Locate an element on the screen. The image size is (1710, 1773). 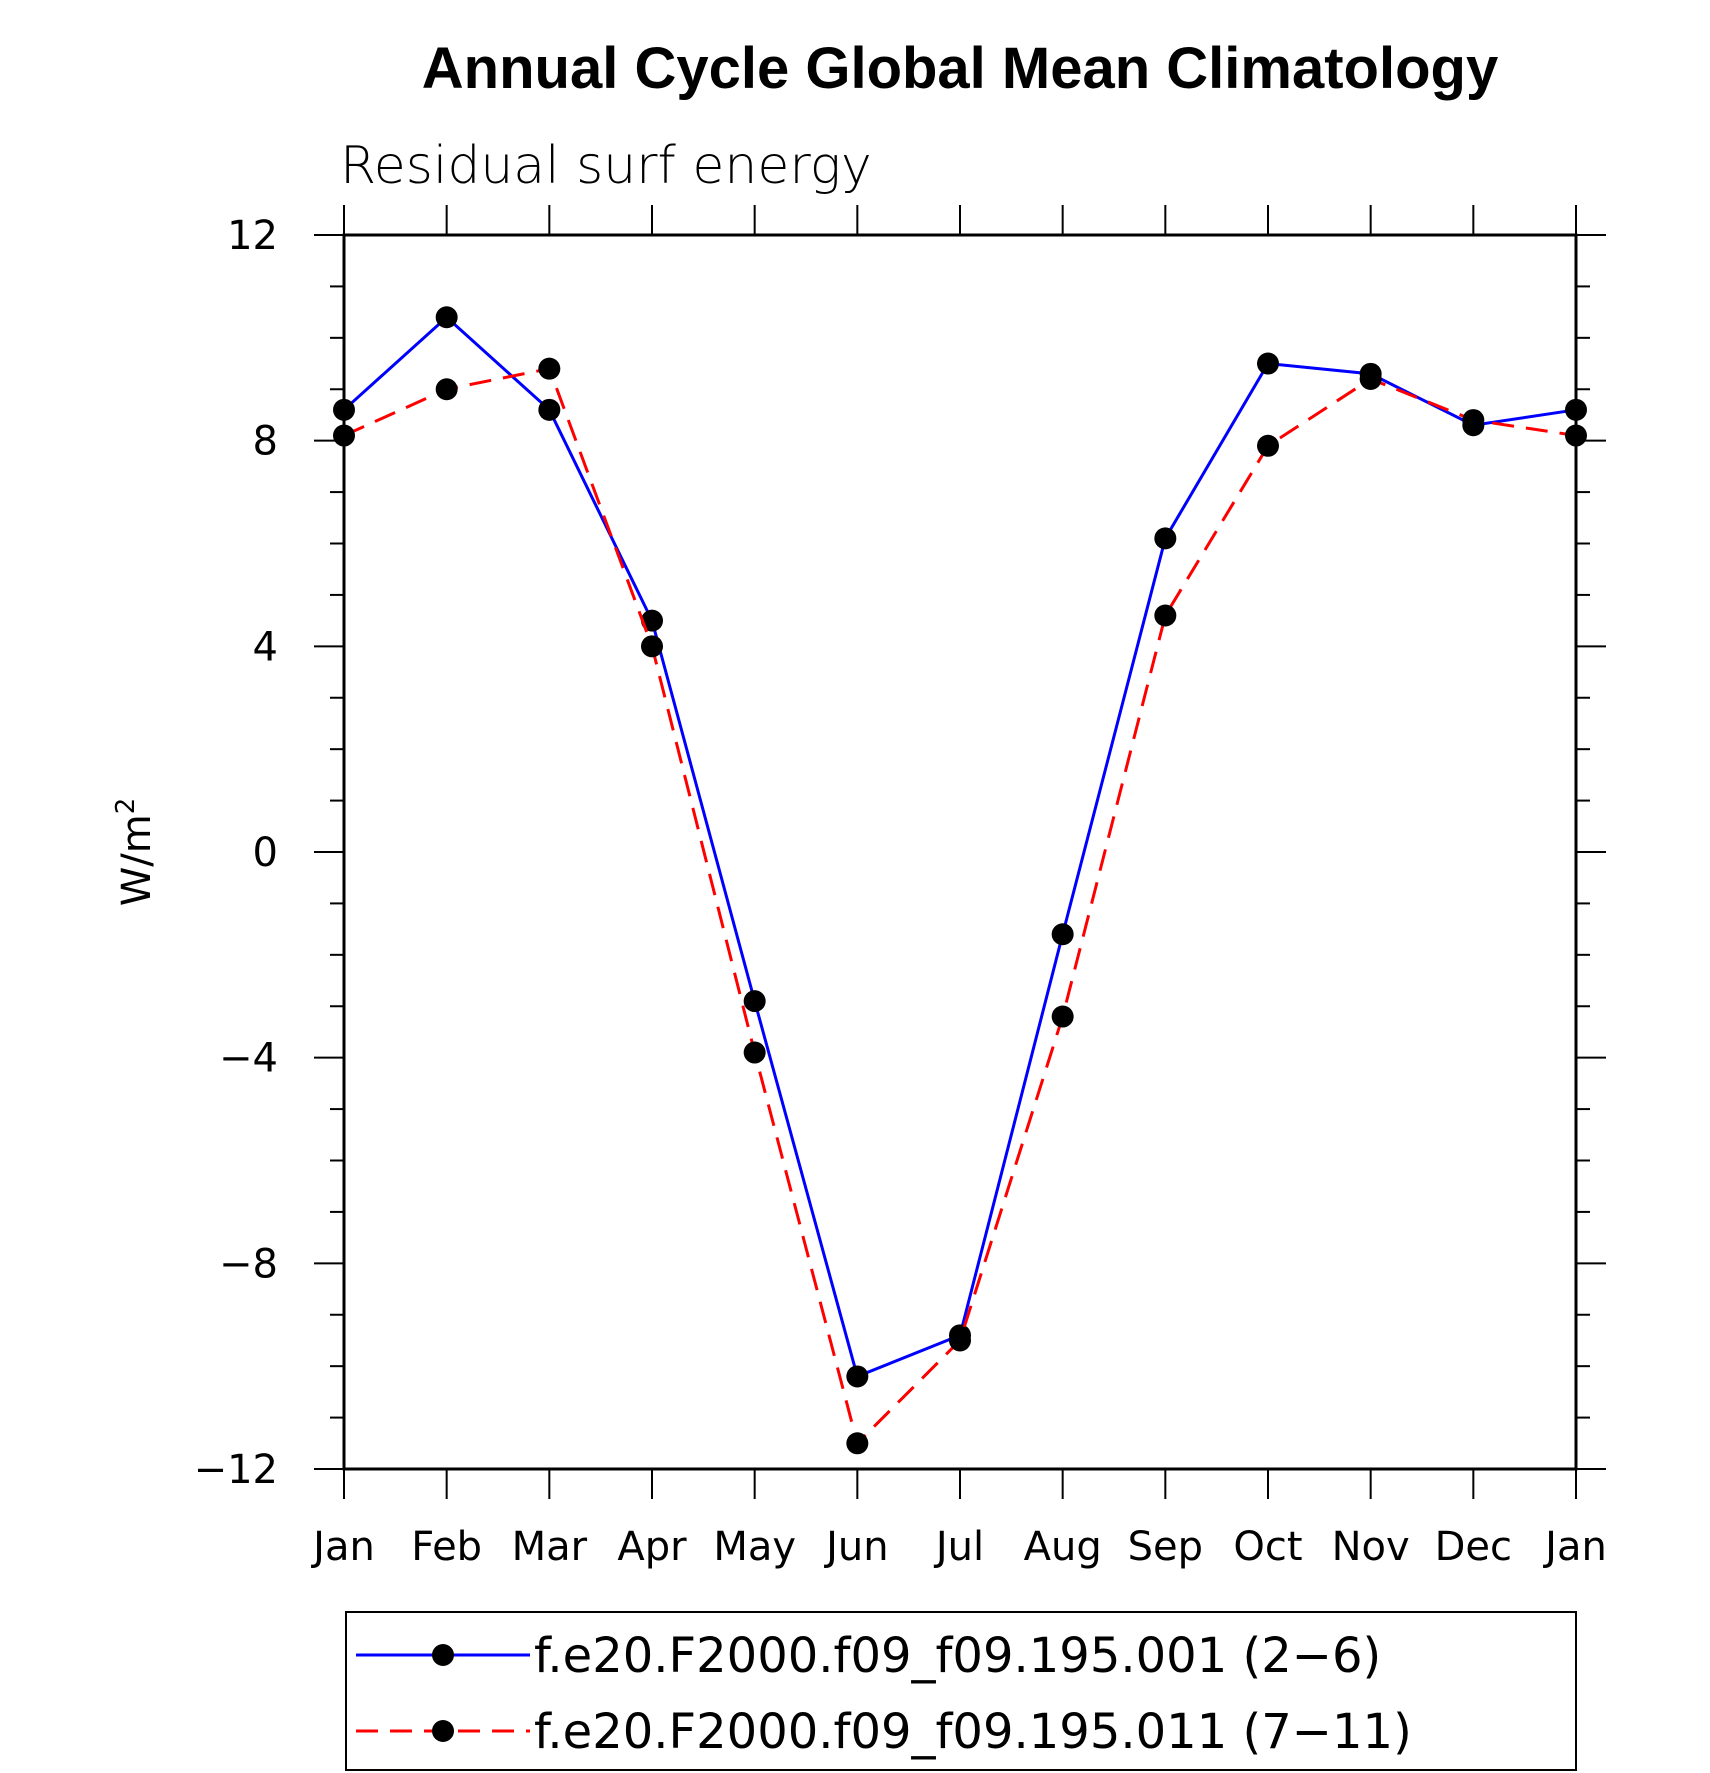
x-tick-label: Sep is located at coordinates (1165, 1547).